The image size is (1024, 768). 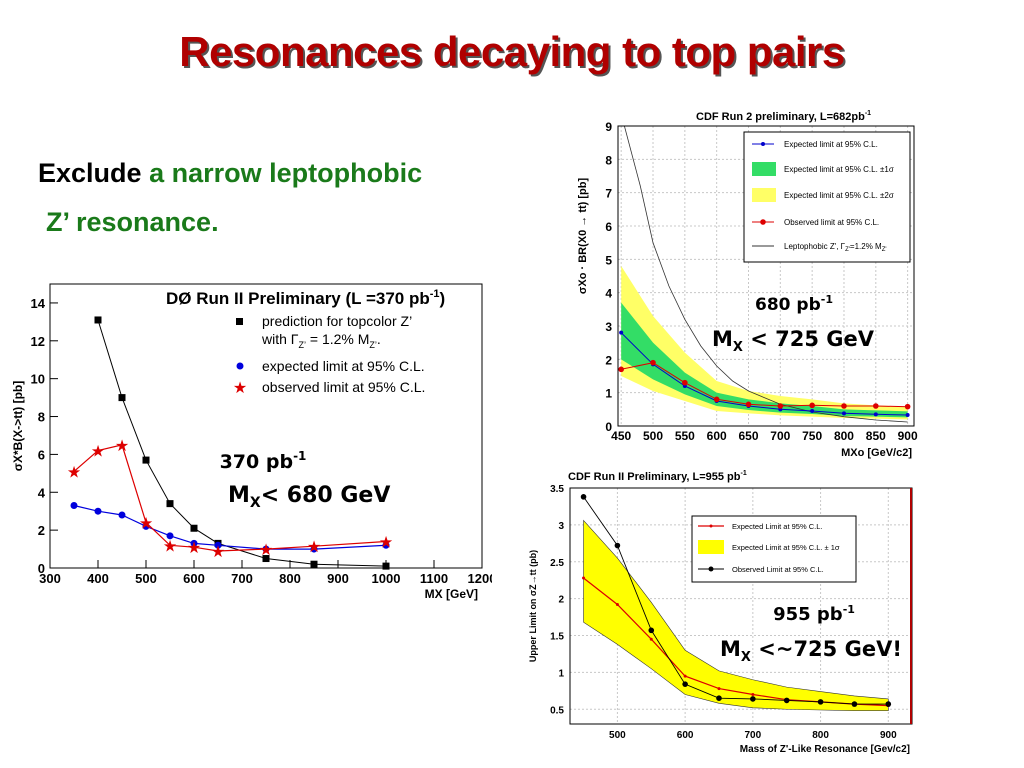 What do you see at coordinates (309, 497) in the screenshot?
I see `d0-annotation-limit: MX< 680 GeV` at bounding box center [309, 497].